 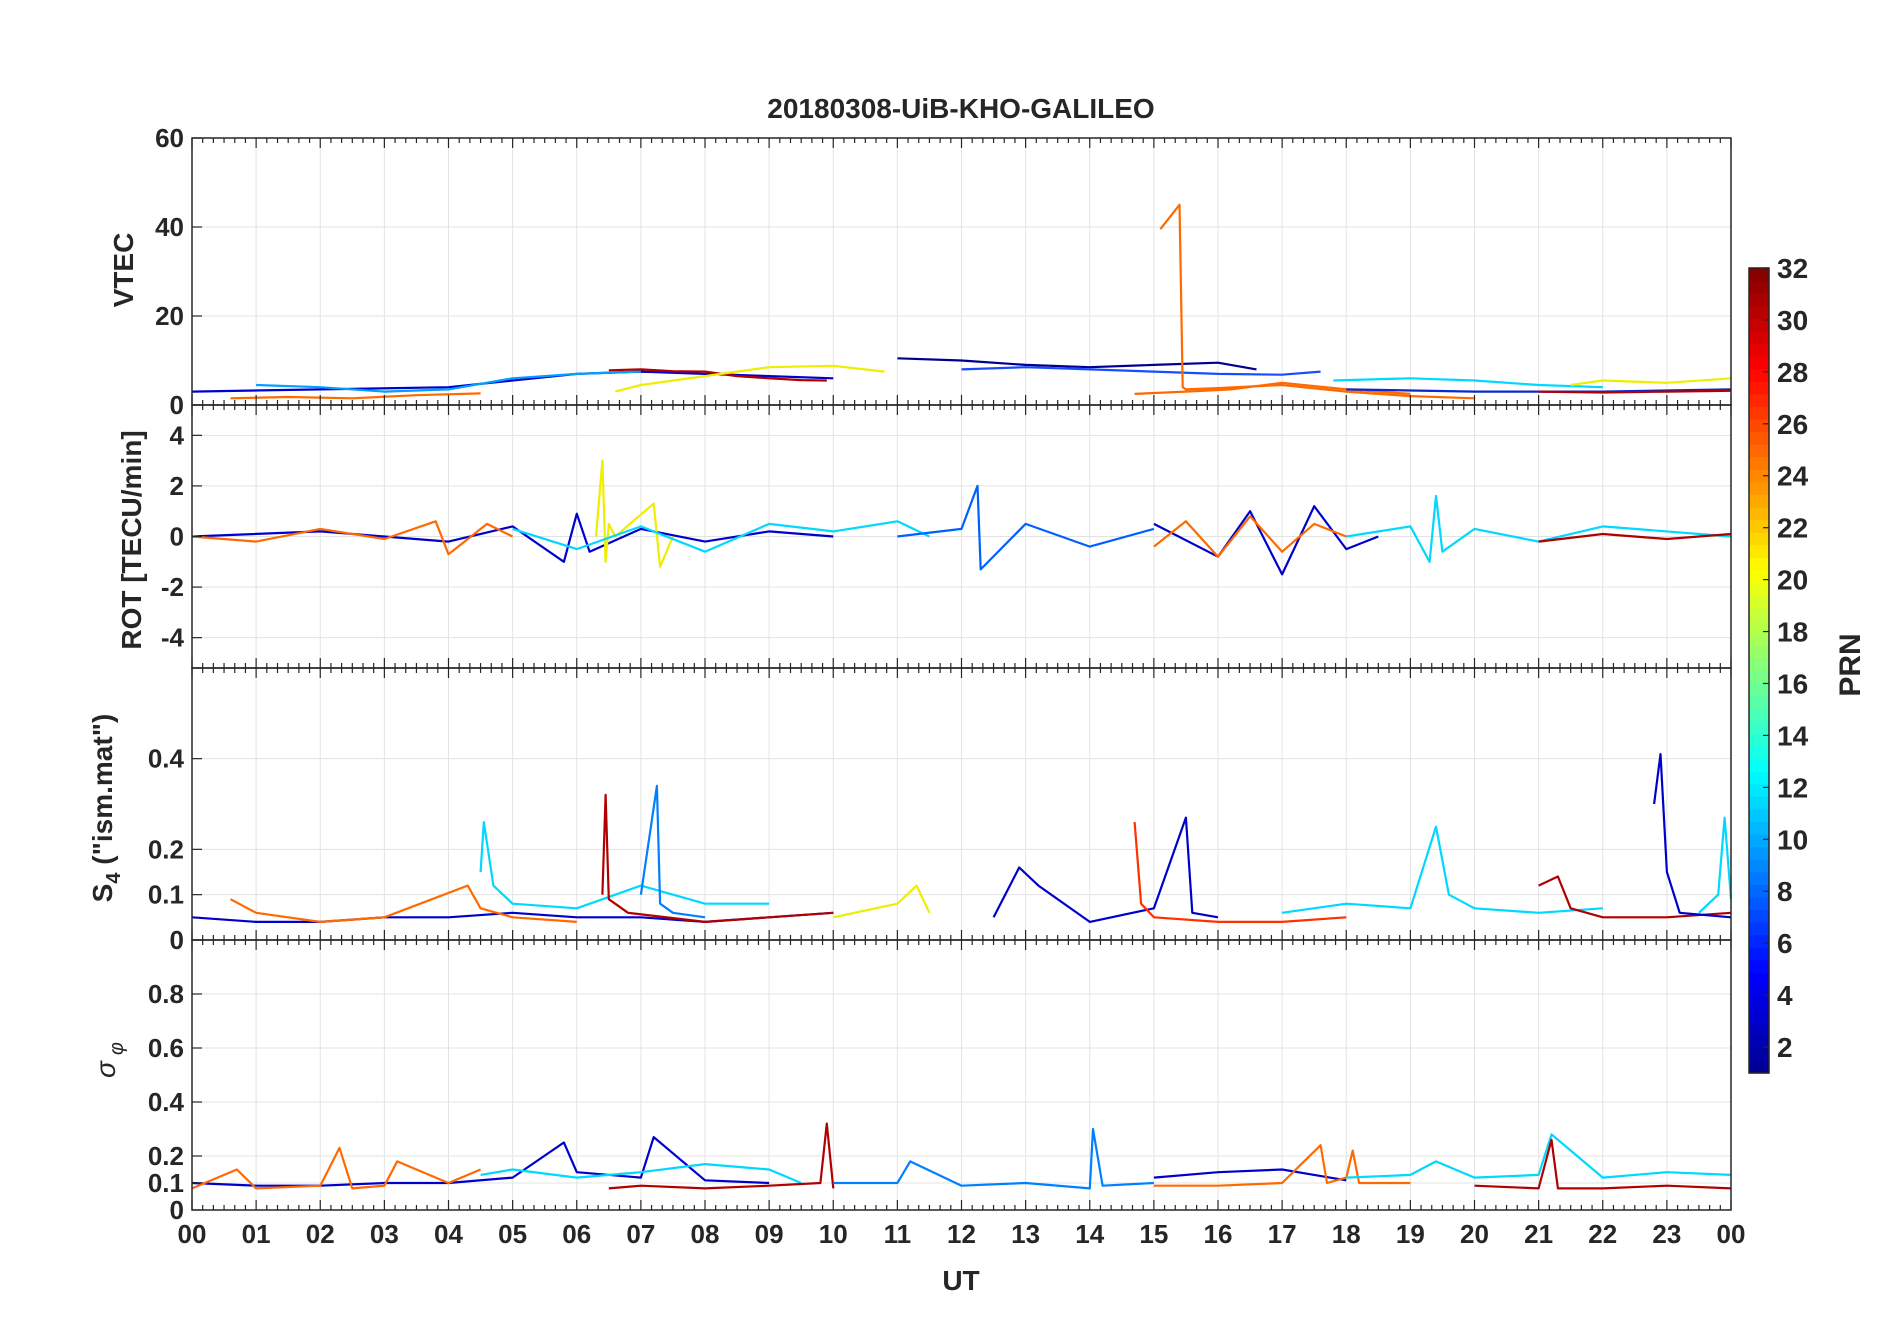 I want to click on rot-y-tick-label: -4, so click(x=173, y=638).